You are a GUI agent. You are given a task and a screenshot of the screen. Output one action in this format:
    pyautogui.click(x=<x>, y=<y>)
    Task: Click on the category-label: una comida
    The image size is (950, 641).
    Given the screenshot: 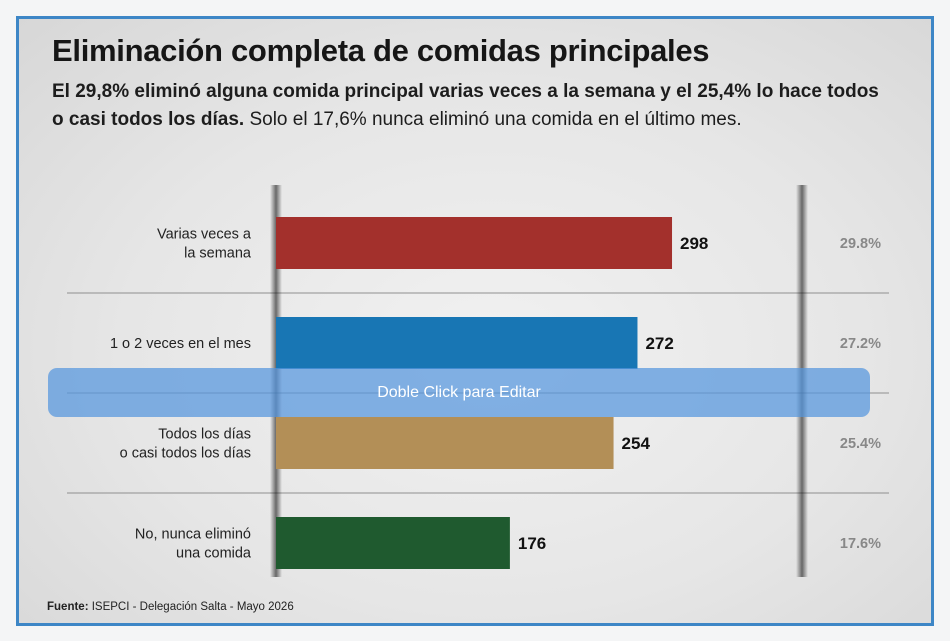 What is the action you would take?
    pyautogui.click(x=214, y=554)
    